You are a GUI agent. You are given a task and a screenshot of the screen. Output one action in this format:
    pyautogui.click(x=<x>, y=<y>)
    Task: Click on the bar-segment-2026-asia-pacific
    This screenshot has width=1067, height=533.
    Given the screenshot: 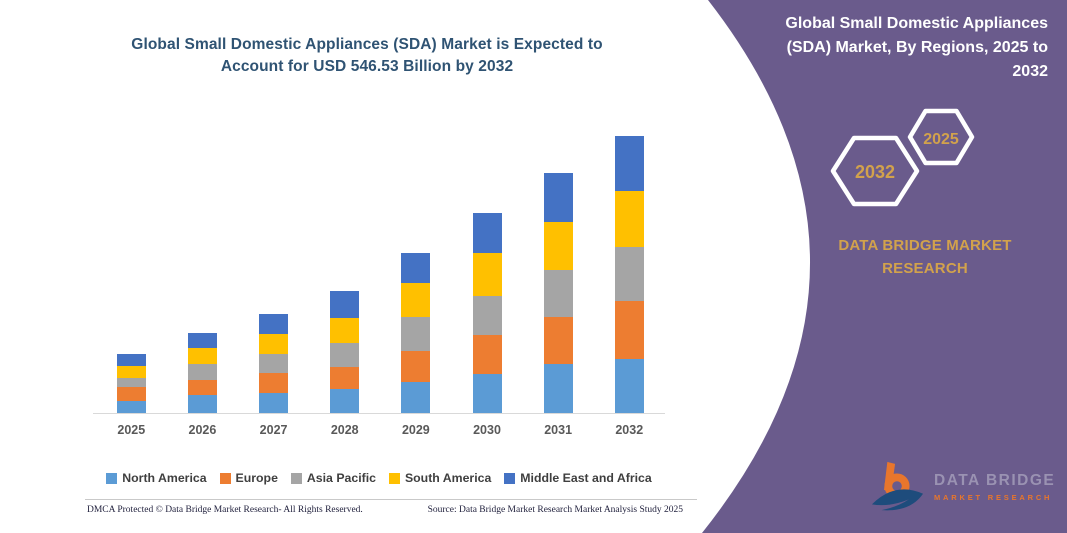 What is the action you would take?
    pyautogui.click(x=202, y=372)
    